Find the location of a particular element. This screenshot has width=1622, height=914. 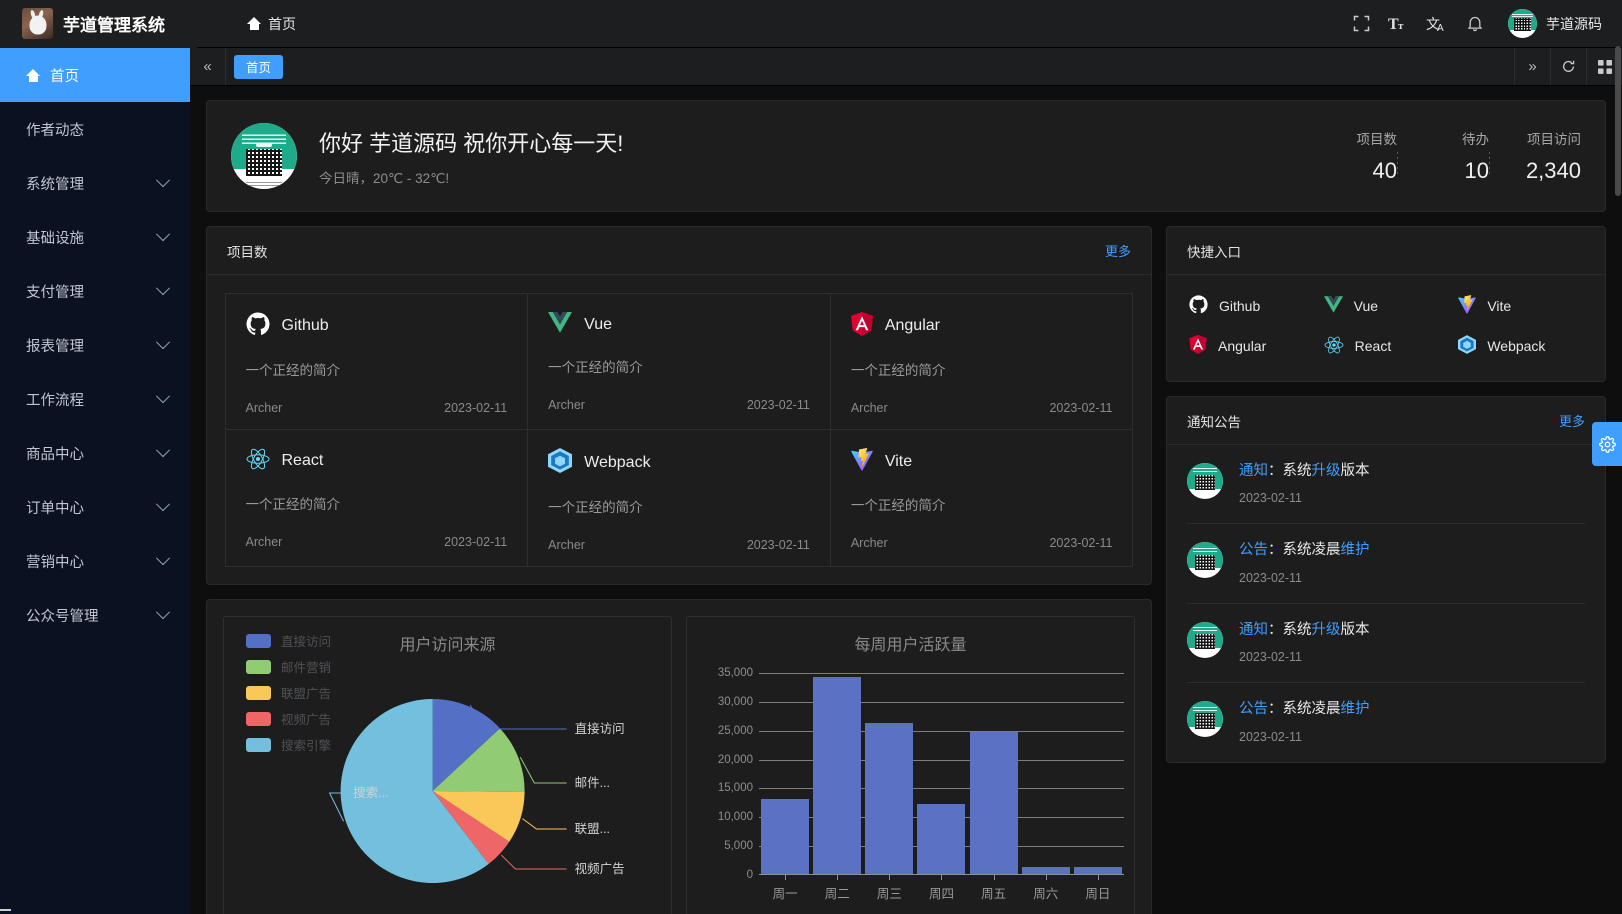

sidebar-item-order: 订单中心 is located at coordinates (95, 507).